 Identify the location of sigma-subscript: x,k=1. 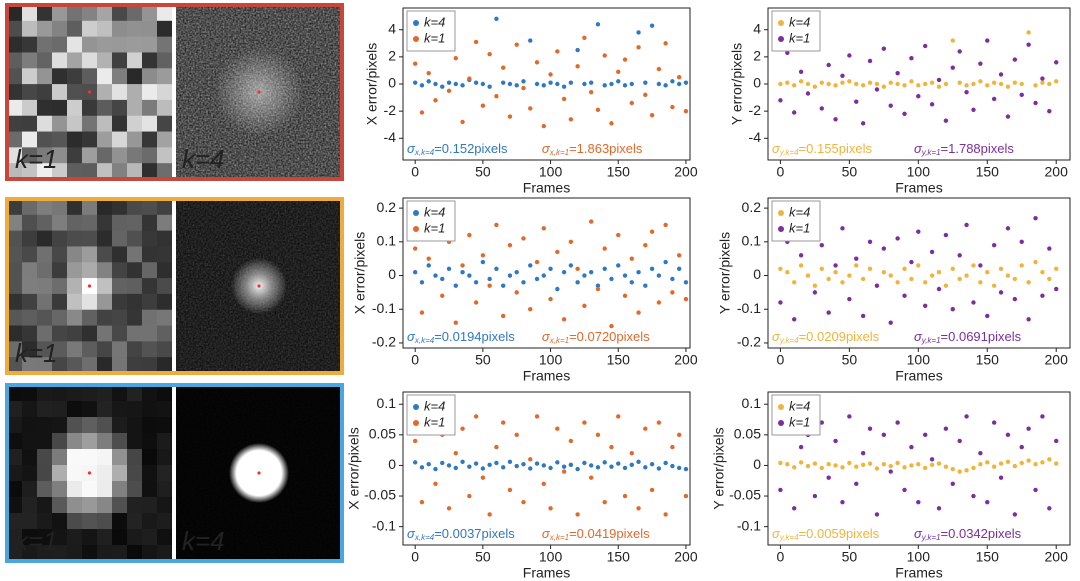
(559, 537).